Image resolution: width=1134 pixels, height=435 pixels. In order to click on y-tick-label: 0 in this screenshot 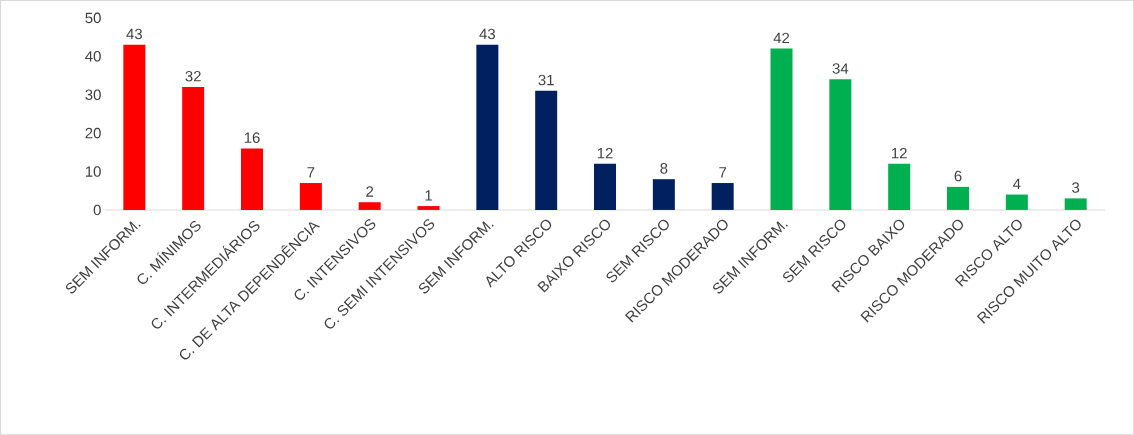, I will do `click(97, 210)`.